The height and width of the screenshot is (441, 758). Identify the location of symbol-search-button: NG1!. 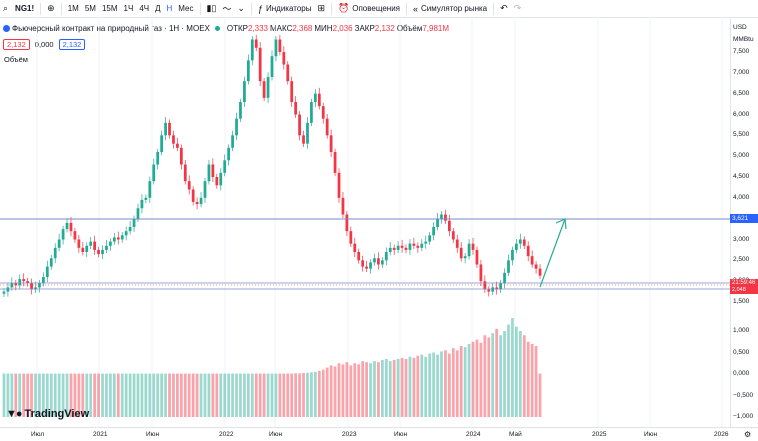
(25, 8).